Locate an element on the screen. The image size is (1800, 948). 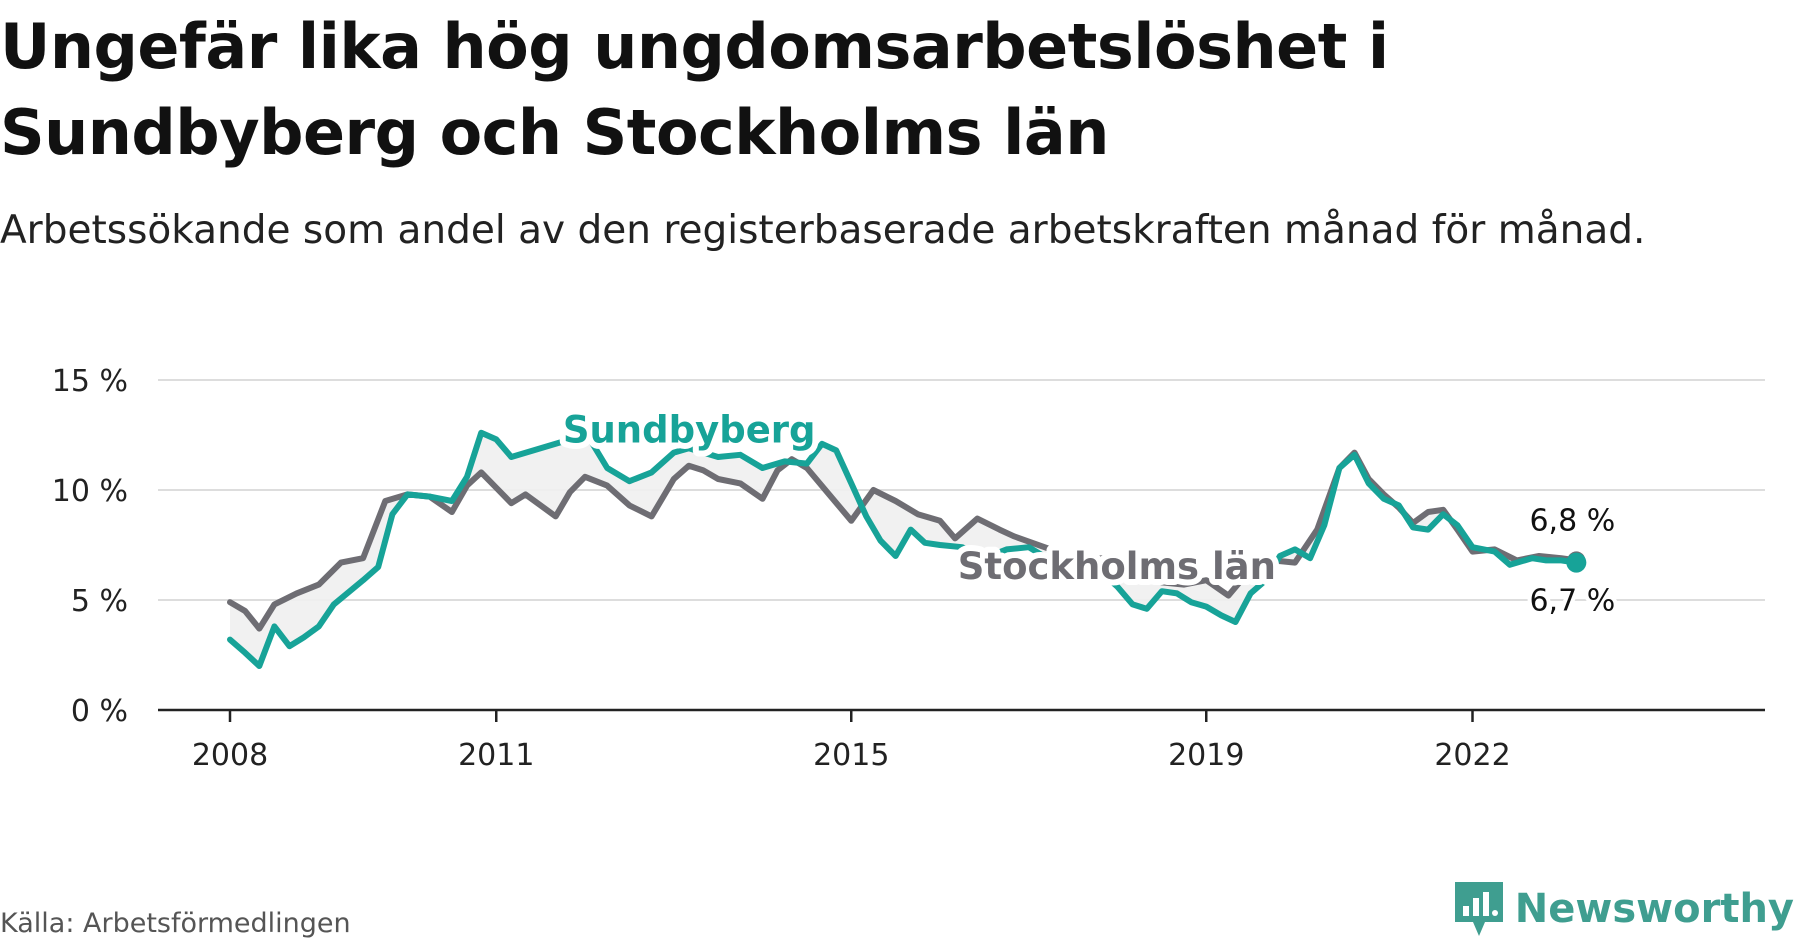
newsworthy-logo-icon is located at coordinates (1478, 909).